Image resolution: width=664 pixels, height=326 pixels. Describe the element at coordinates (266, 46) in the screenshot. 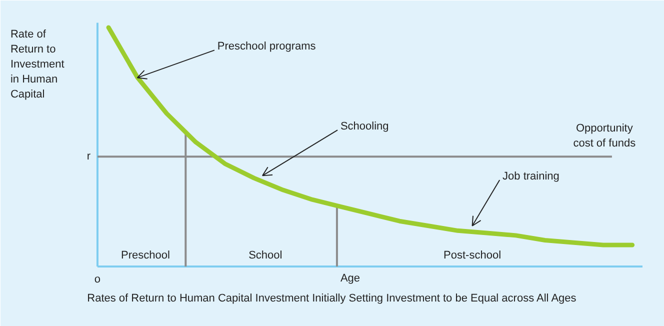

I see `annotation: Preschool programs` at that location.